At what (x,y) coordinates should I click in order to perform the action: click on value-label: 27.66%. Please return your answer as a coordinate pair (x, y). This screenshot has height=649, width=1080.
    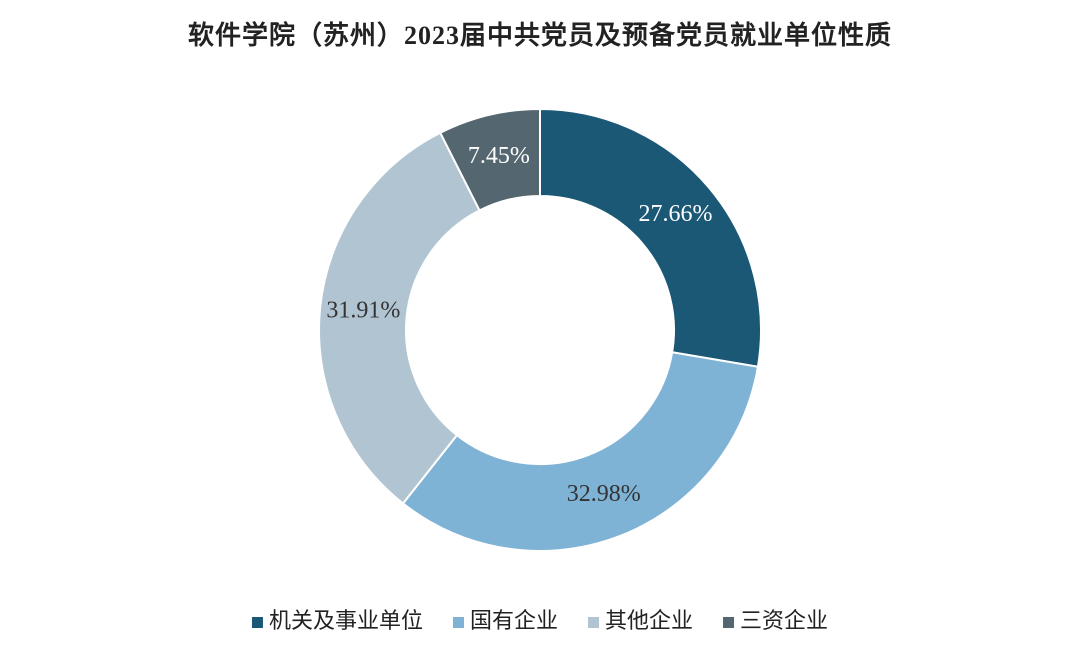
    Looking at the image, I should click on (676, 214).